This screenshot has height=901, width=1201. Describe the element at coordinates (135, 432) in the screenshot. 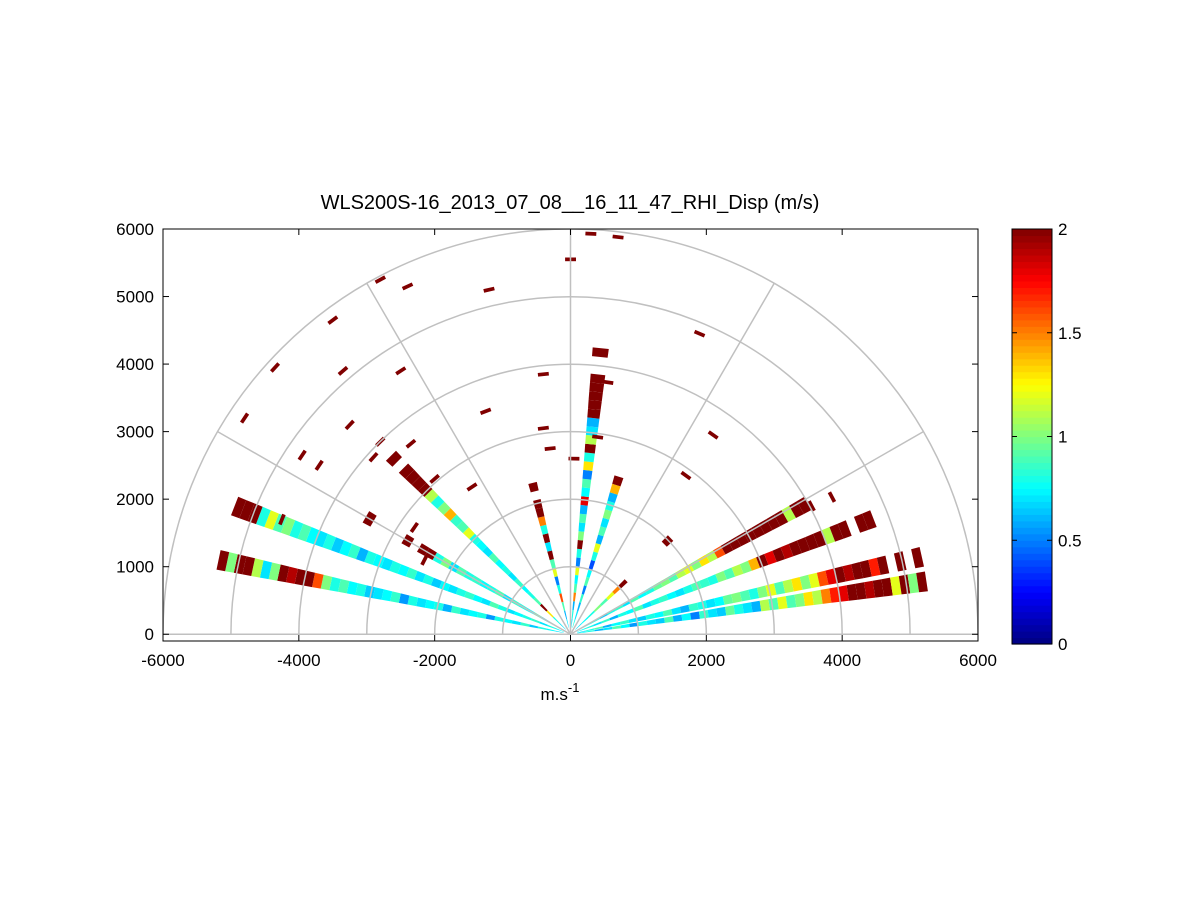

I see `y-tick-label: 3000` at that location.